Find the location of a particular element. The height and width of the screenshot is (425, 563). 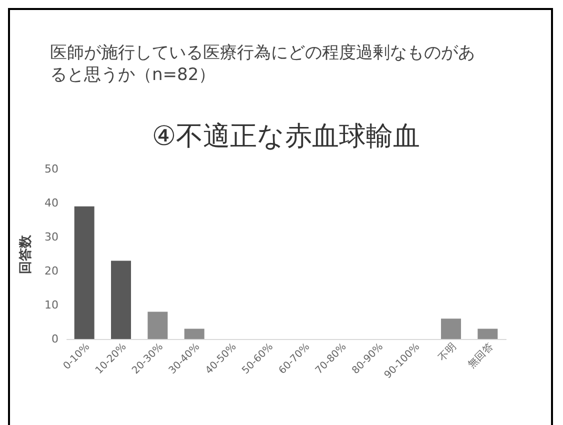

y-tick-label: 40 is located at coordinates (51, 203).